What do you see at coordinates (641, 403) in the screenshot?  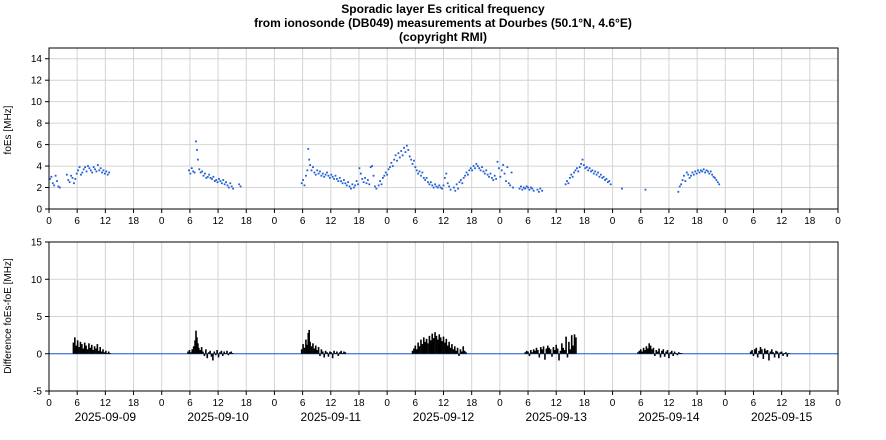 I see `diff-xtick-label: 6` at bounding box center [641, 403].